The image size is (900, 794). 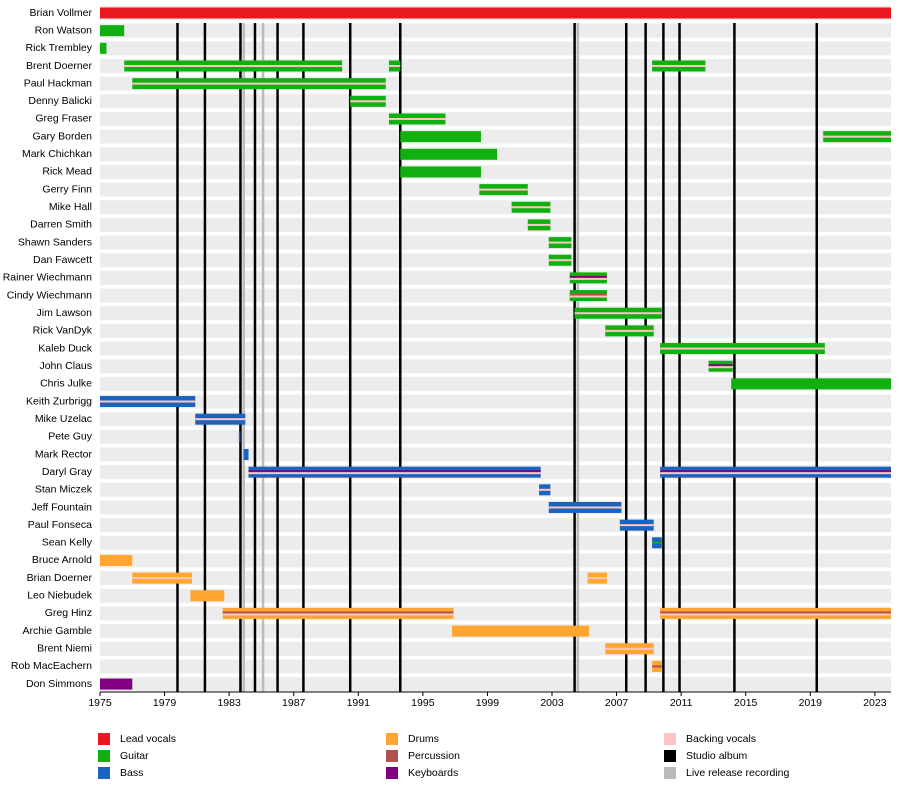 I want to click on member-name: Paul Fonseca, so click(x=60, y=525).